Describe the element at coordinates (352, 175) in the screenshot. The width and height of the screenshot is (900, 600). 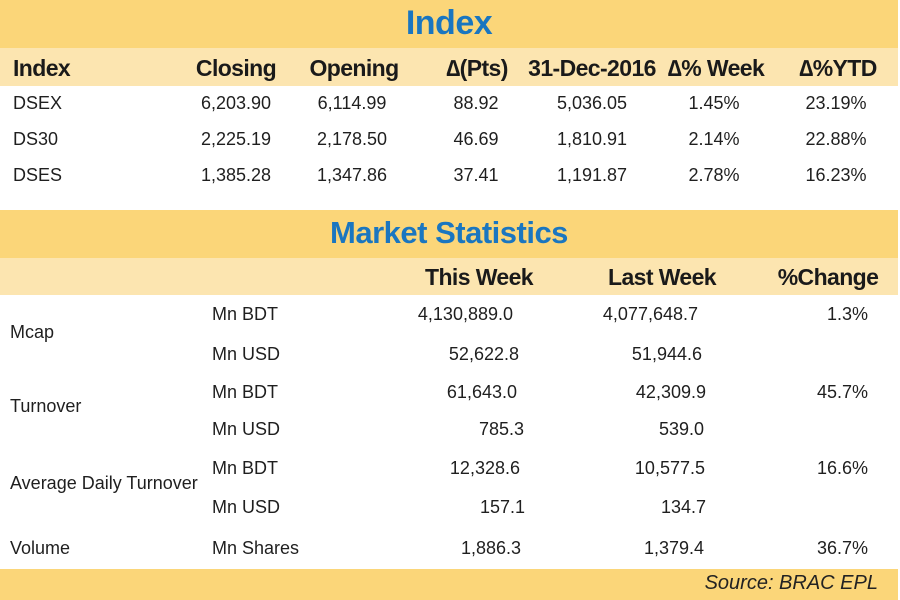
I see `index-opening: 1,347.86` at that location.